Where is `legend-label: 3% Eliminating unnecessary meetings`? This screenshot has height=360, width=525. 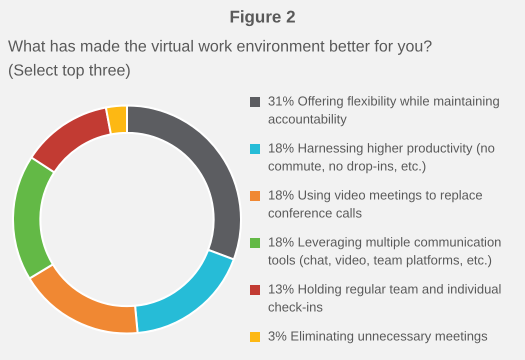
legend-label: 3% Eliminating unnecessary meetings is located at coordinates (378, 336).